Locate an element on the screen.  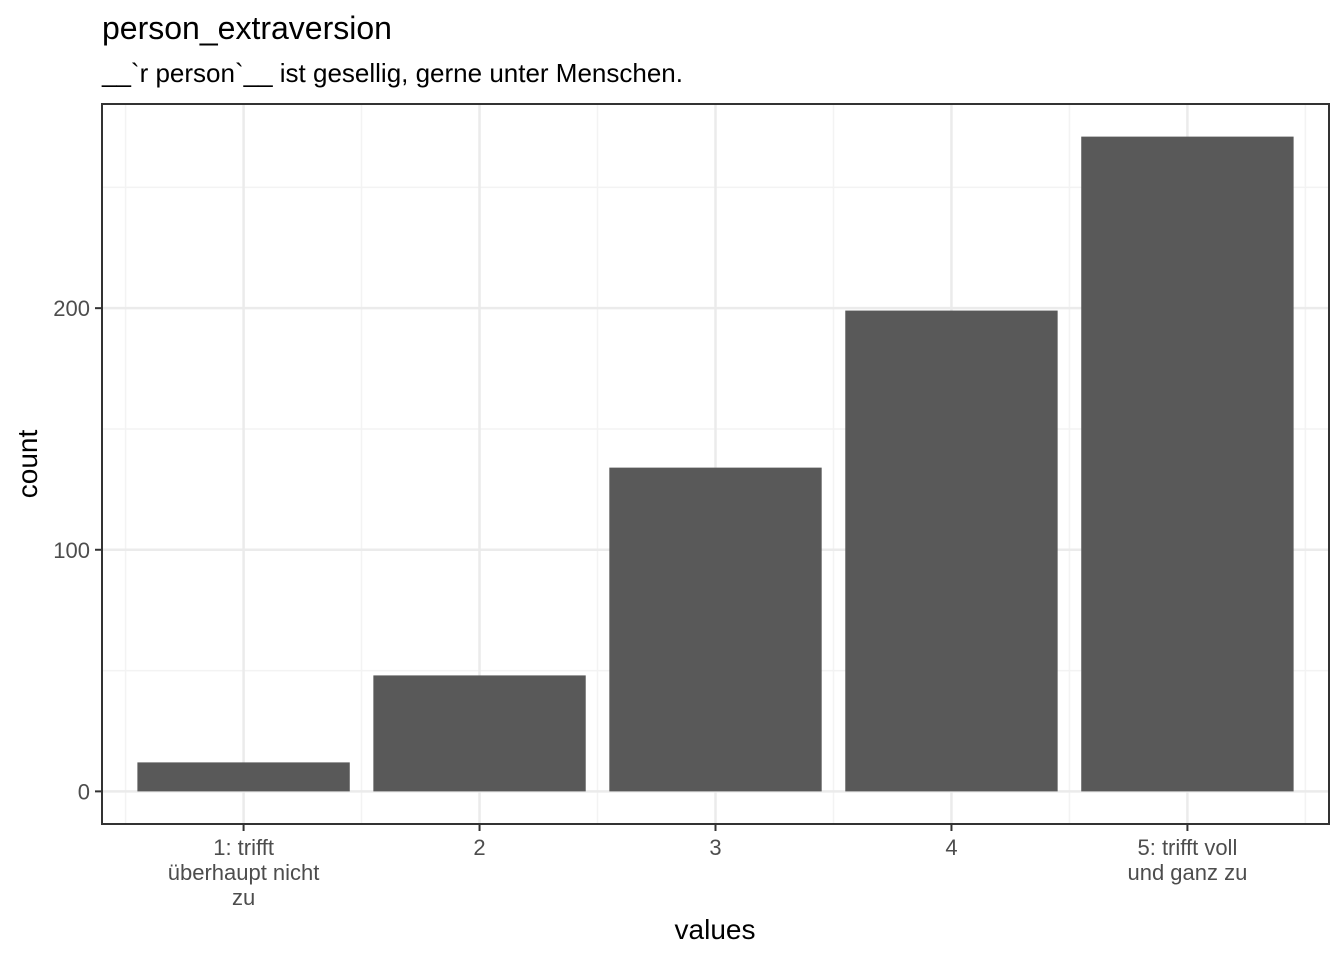
y-tick-label: 200 is located at coordinates (71, 308).